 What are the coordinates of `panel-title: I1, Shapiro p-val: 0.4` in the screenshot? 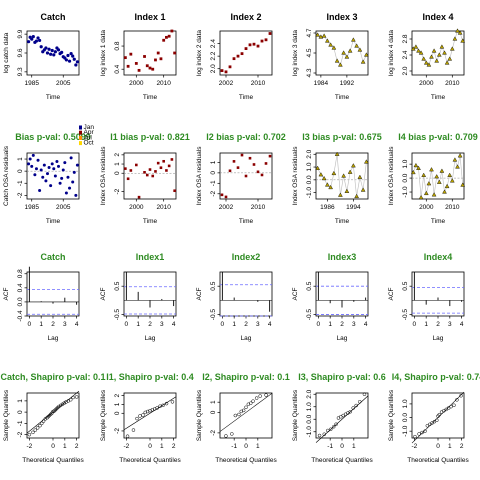 It's located at (150, 377).